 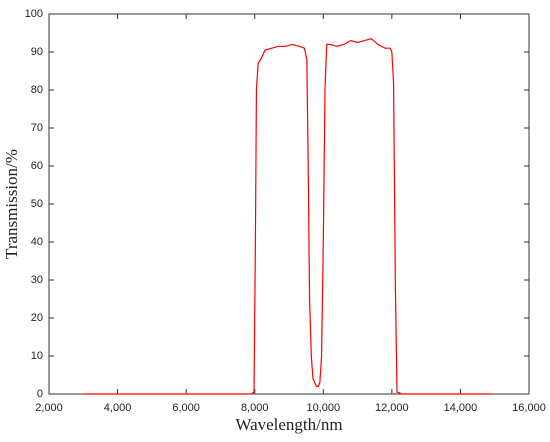 What do you see at coordinates (37, 52) in the screenshot?
I see `y-tick-label: 90` at bounding box center [37, 52].